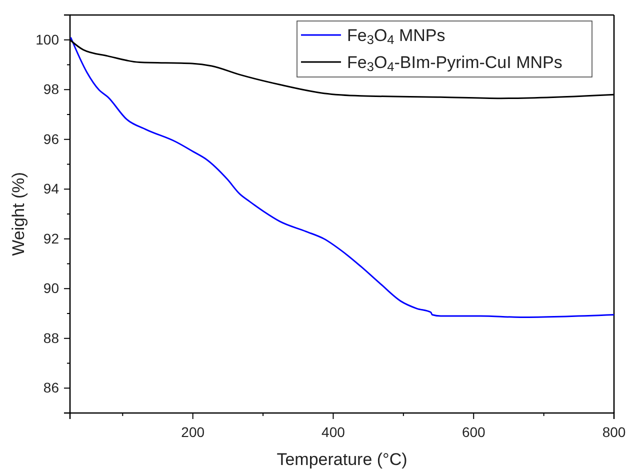 This screenshot has width=633, height=473. I want to click on y-axis-title: Weight (%), so click(18, 214).